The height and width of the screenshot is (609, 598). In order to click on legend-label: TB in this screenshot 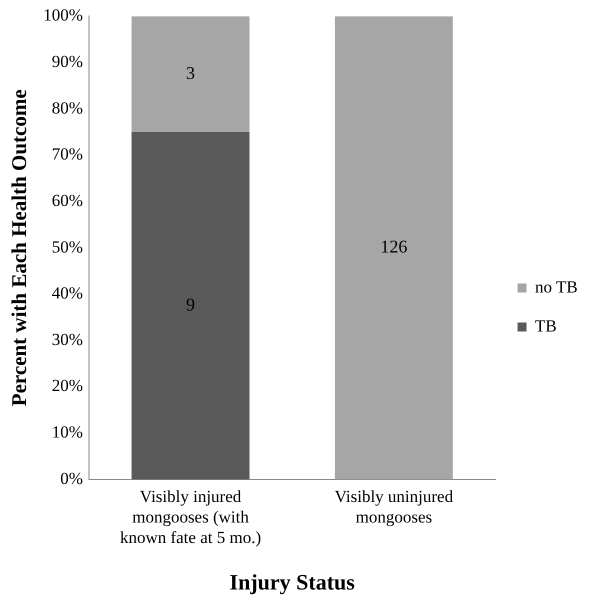, I will do `click(546, 326)`.